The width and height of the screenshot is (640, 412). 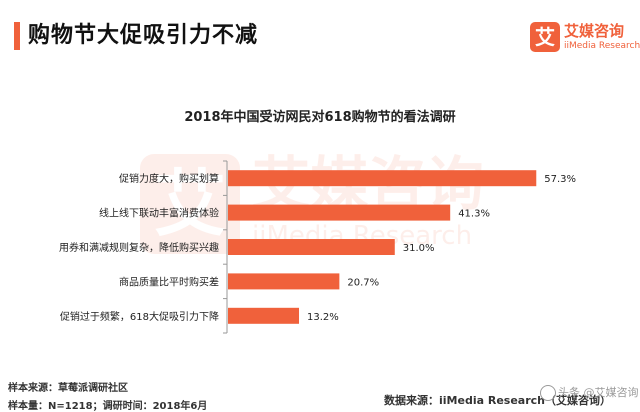 I want to click on category-label: 用券和满减规则复杂，降低购买兴趣, so click(x=139, y=247).